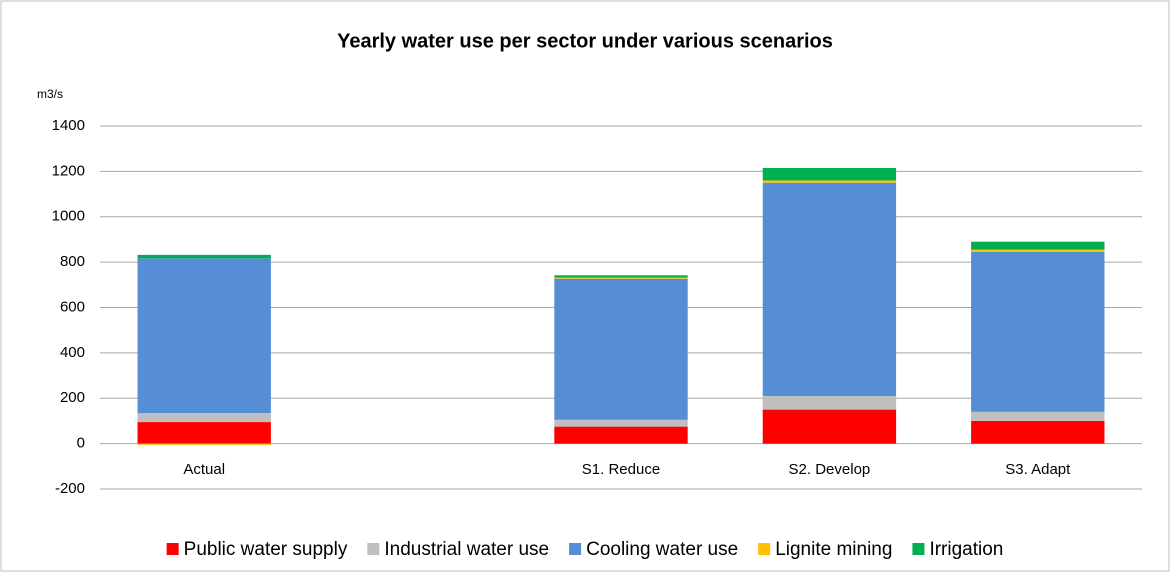 Image resolution: width=1171 pixels, height=577 pixels. Describe the element at coordinates (833, 549) in the screenshot. I see `legend-label: Lignite mining` at that location.